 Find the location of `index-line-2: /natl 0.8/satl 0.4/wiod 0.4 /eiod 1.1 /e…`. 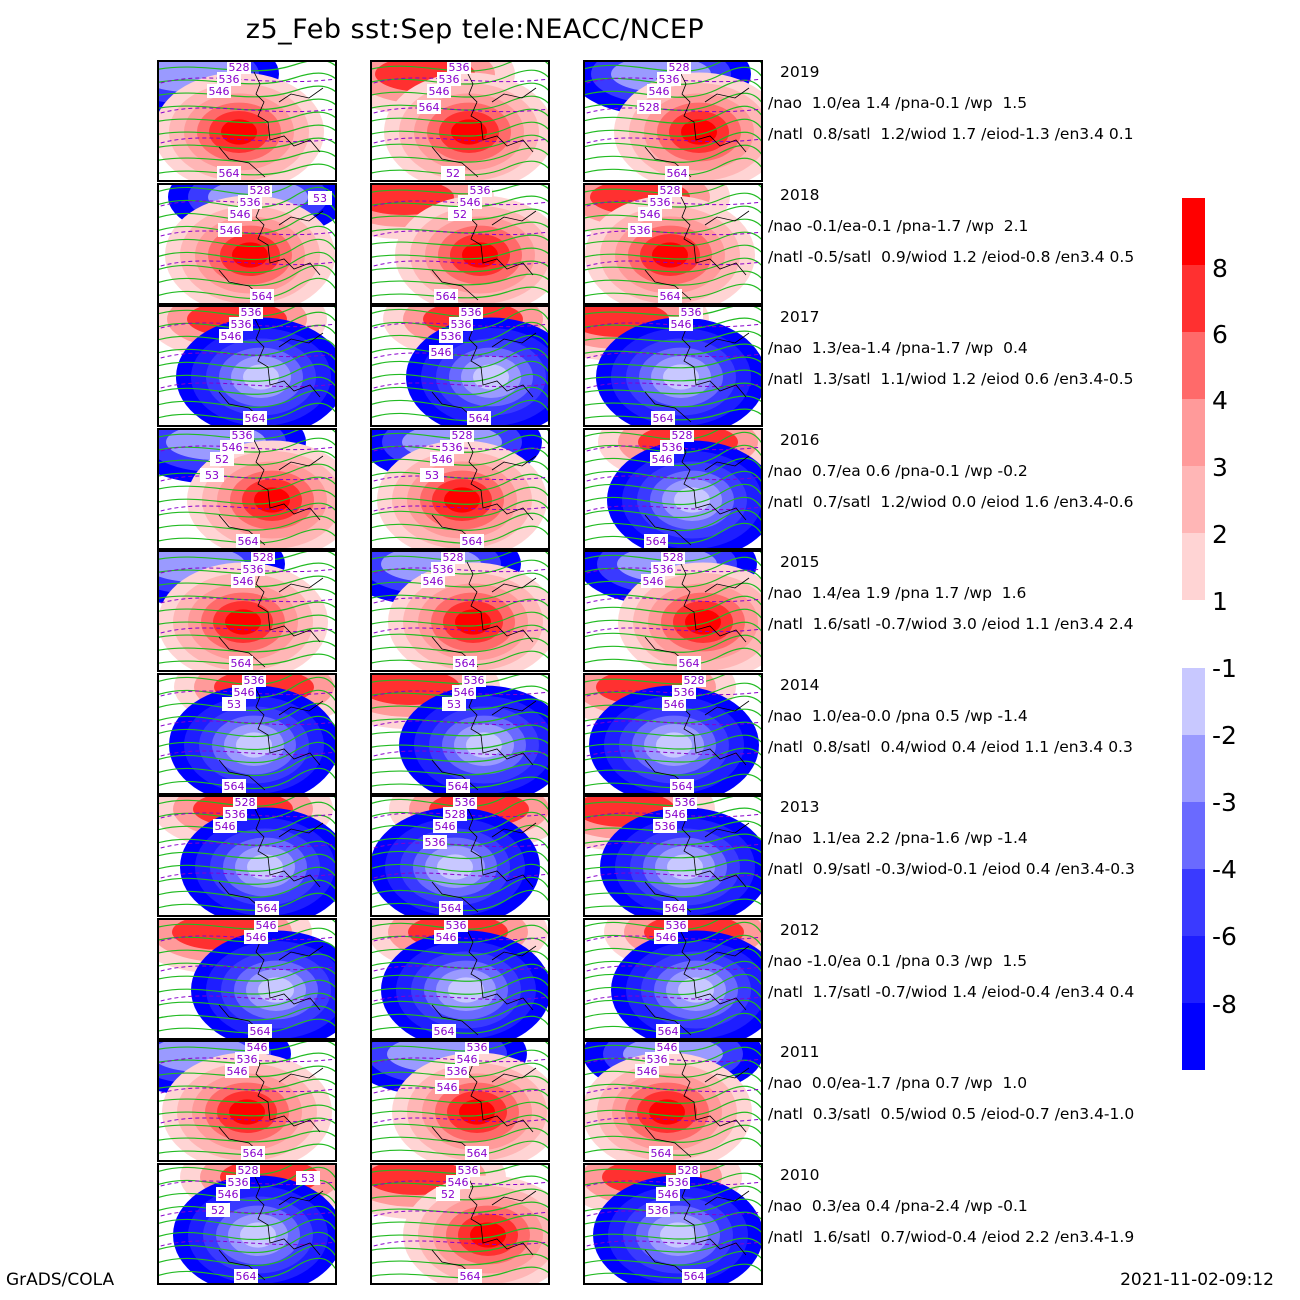

index-line-2: /natl 0.8/satl 0.4/wiod 0.4 /eiod 1.1 /e… is located at coordinates (950, 746).